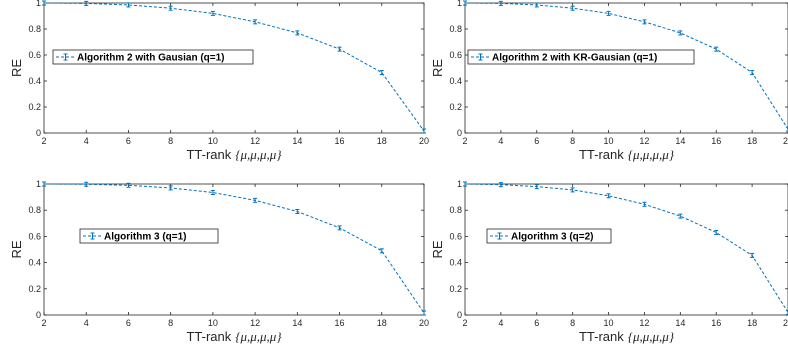  I want to click on legend-label: Algorithm 2 with KR-Gausian (q=1), so click(574, 58).